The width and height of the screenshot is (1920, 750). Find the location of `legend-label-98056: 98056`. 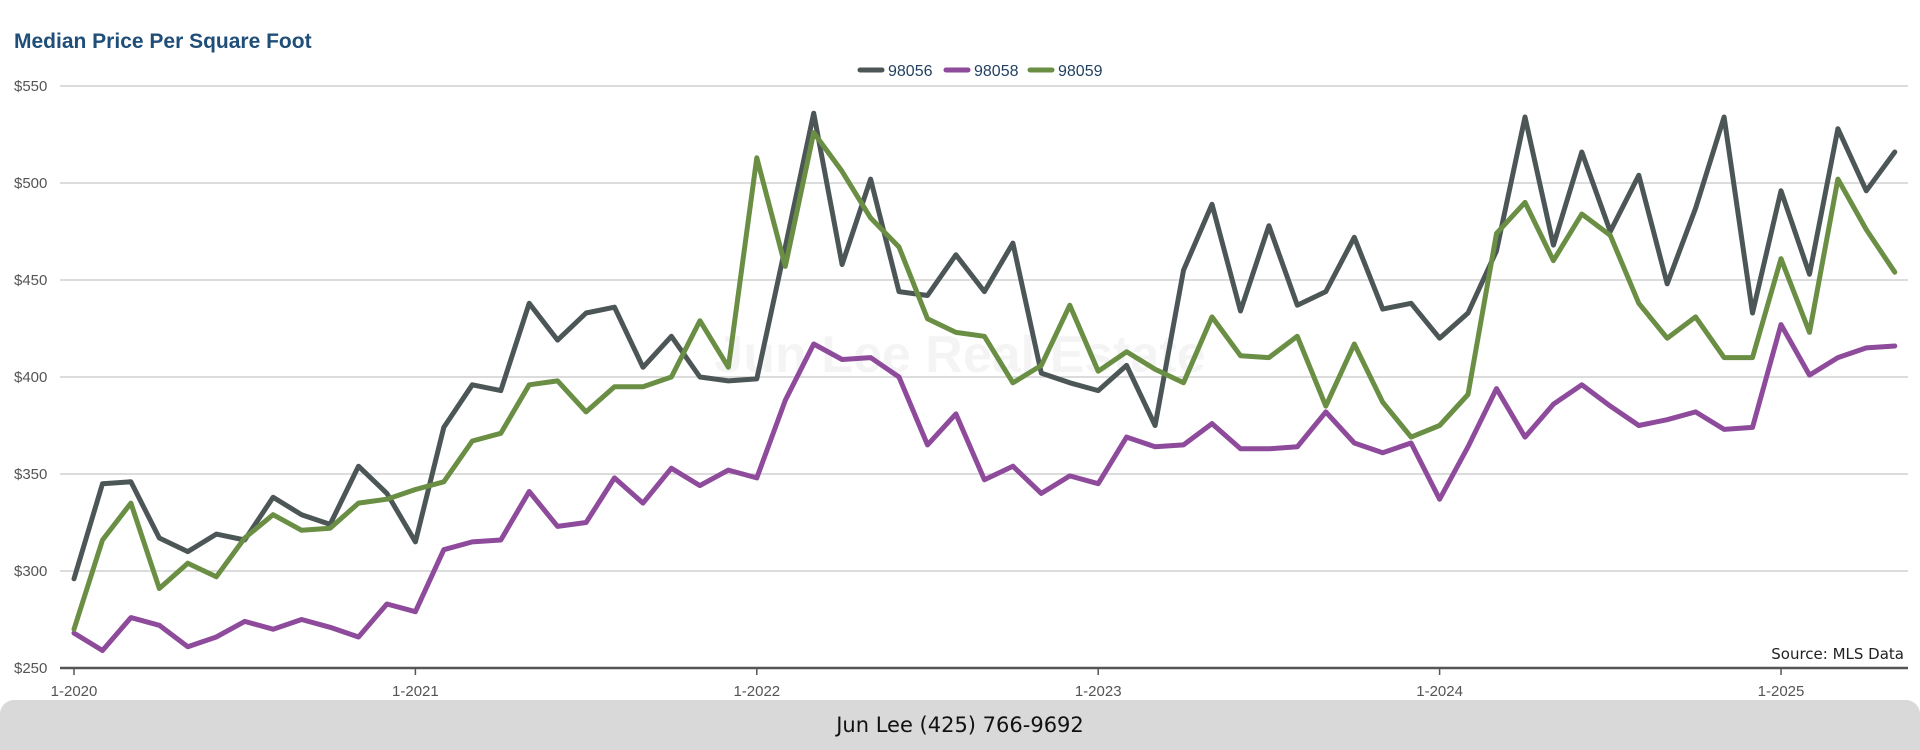

legend-label-98056: 98056 is located at coordinates (910, 71).